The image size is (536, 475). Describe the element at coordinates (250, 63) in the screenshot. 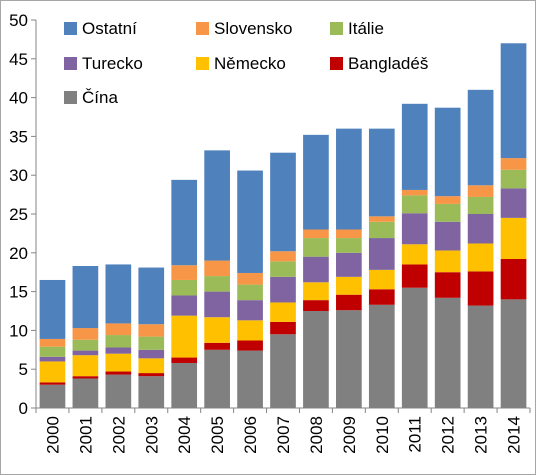

I see `legend-label: Německo` at that location.